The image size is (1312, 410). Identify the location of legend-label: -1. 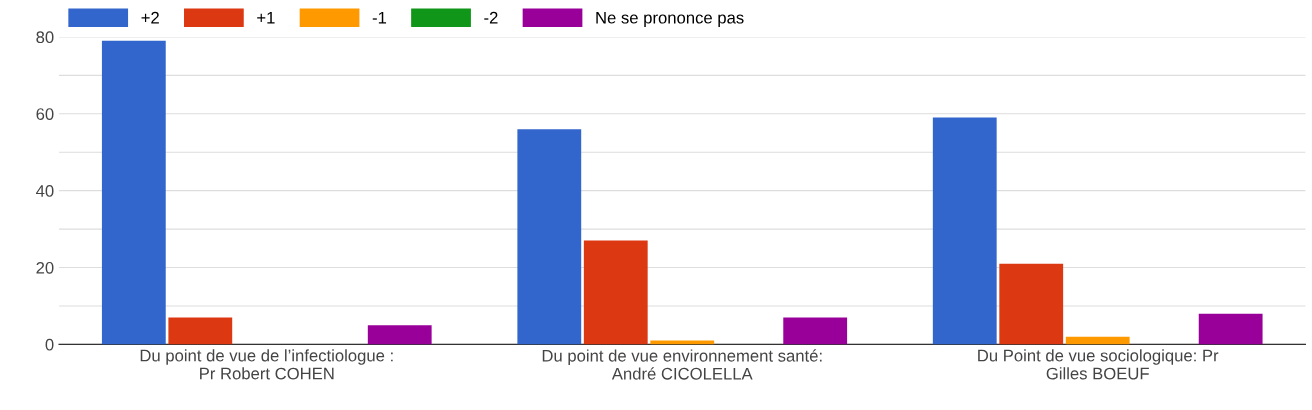
(379, 17).